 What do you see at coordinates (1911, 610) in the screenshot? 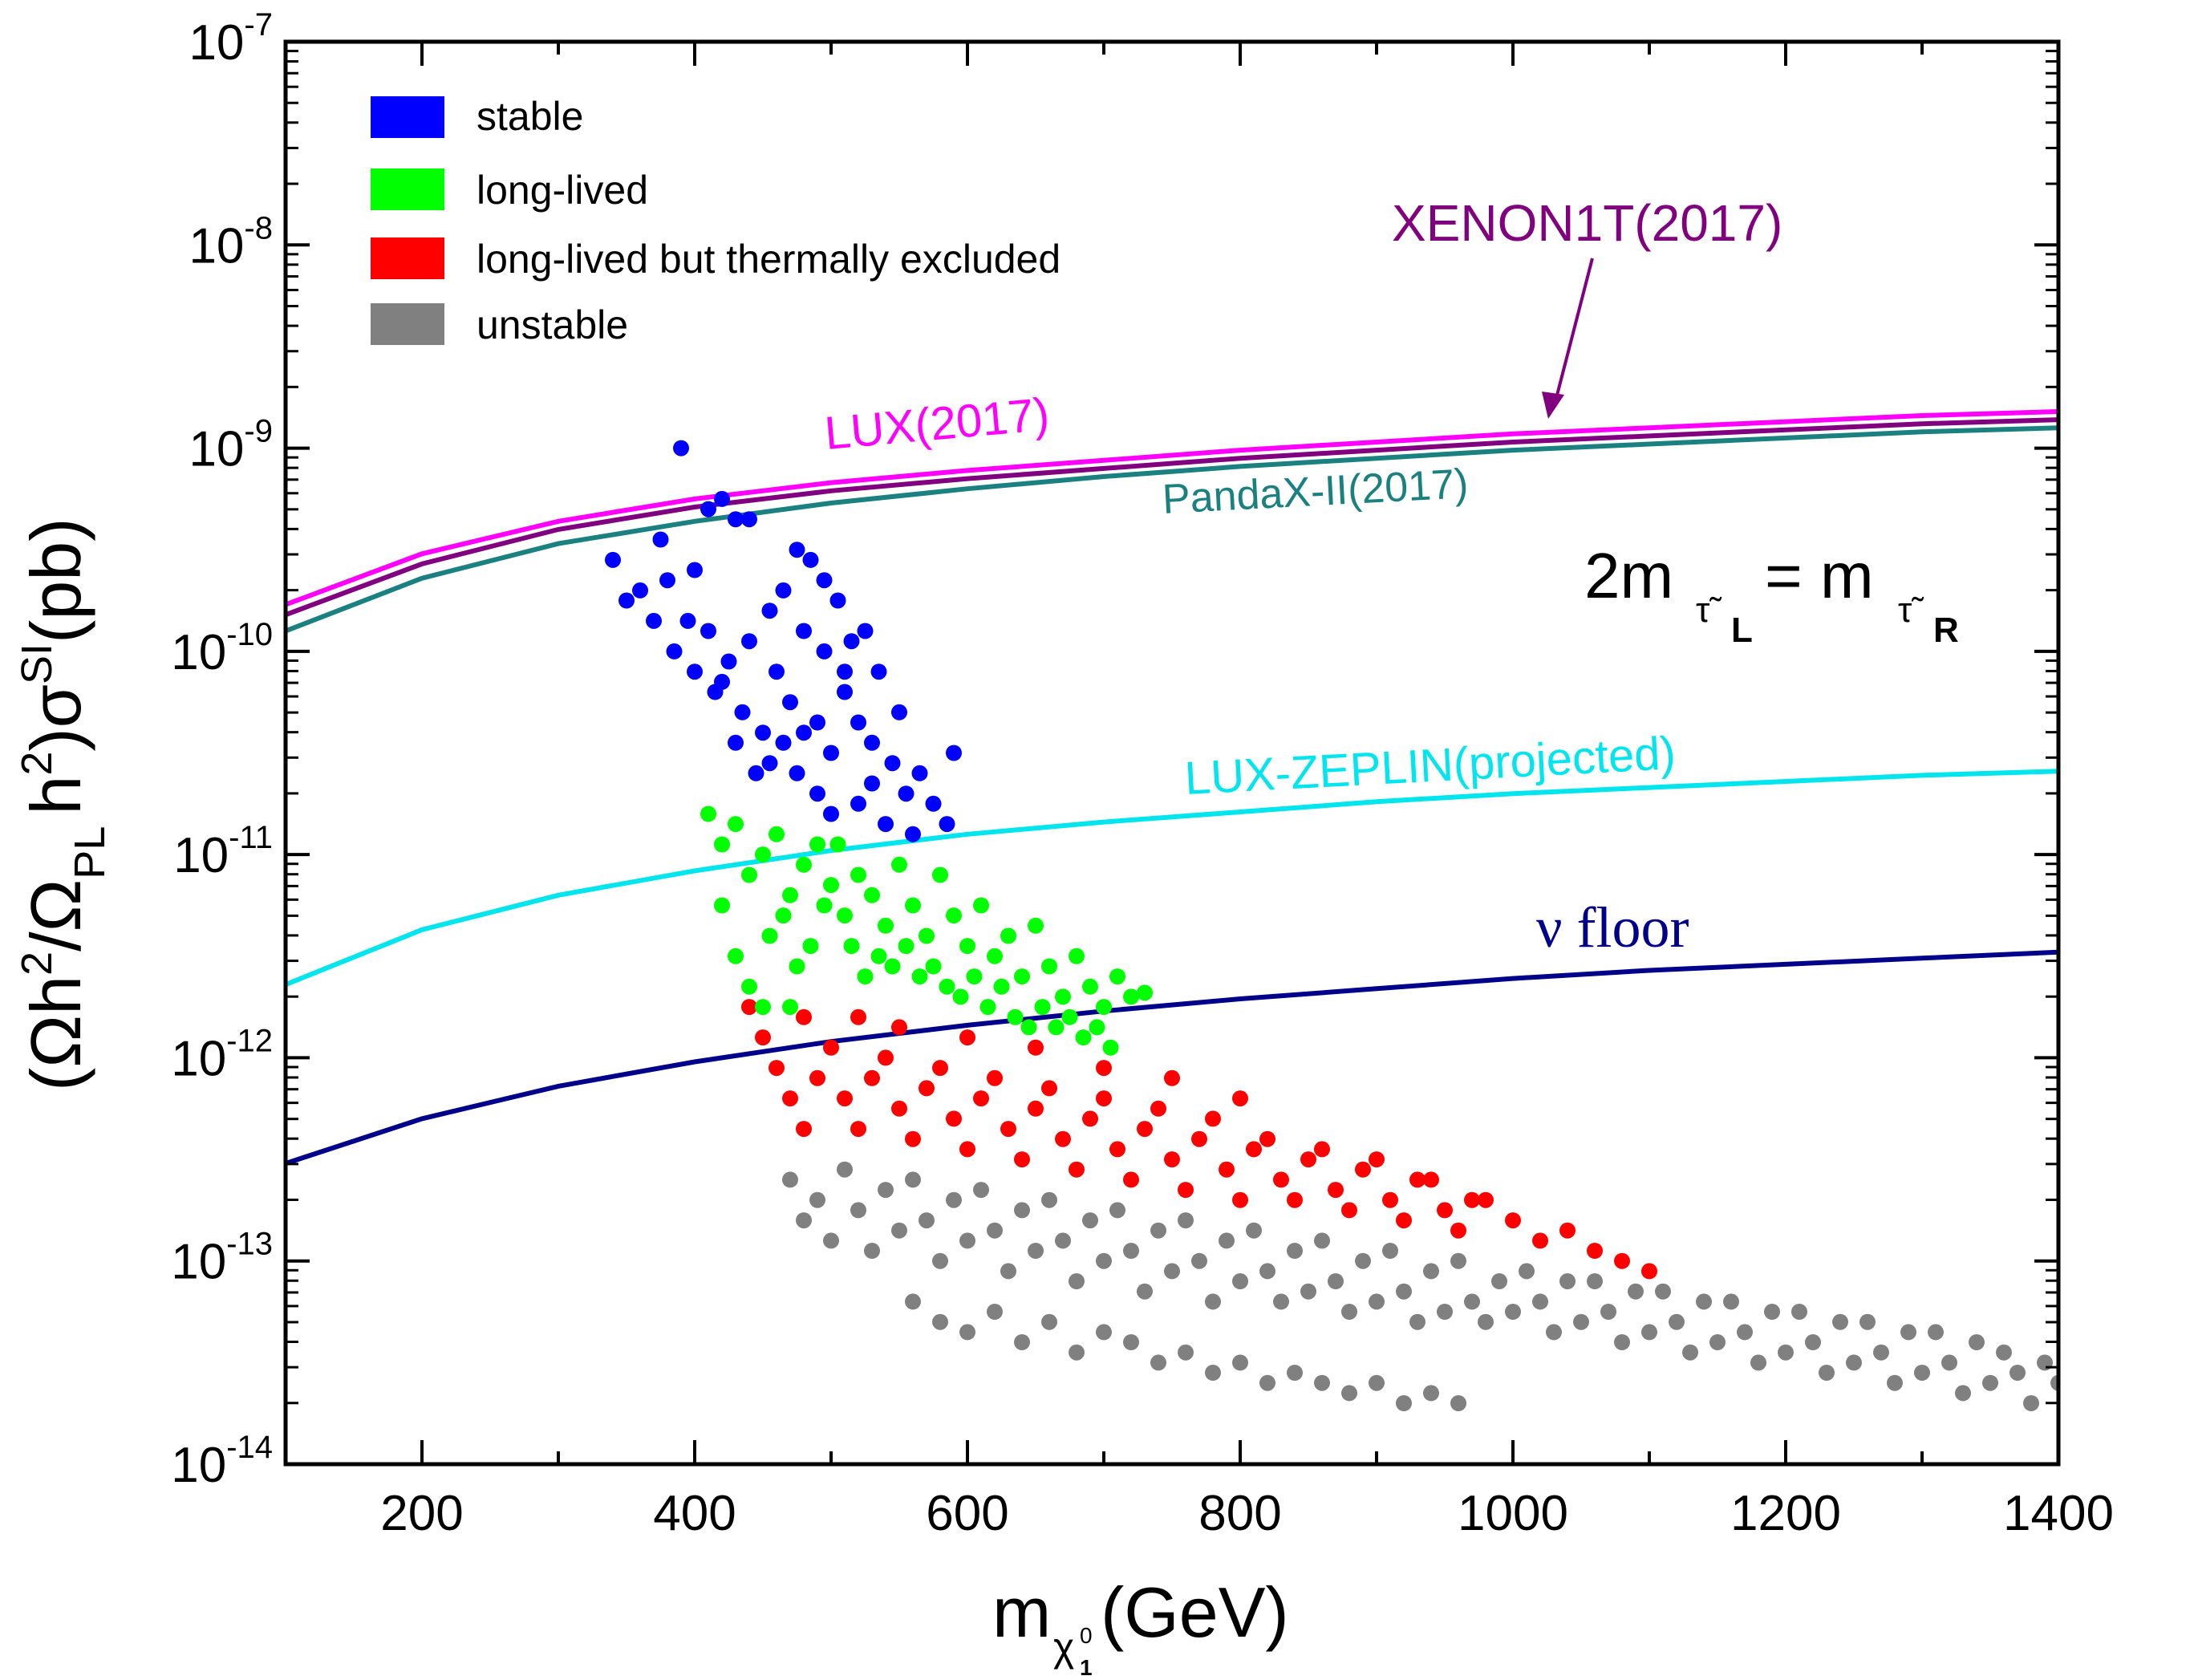
I see `svg-text: τ̃` at bounding box center [1911, 610].